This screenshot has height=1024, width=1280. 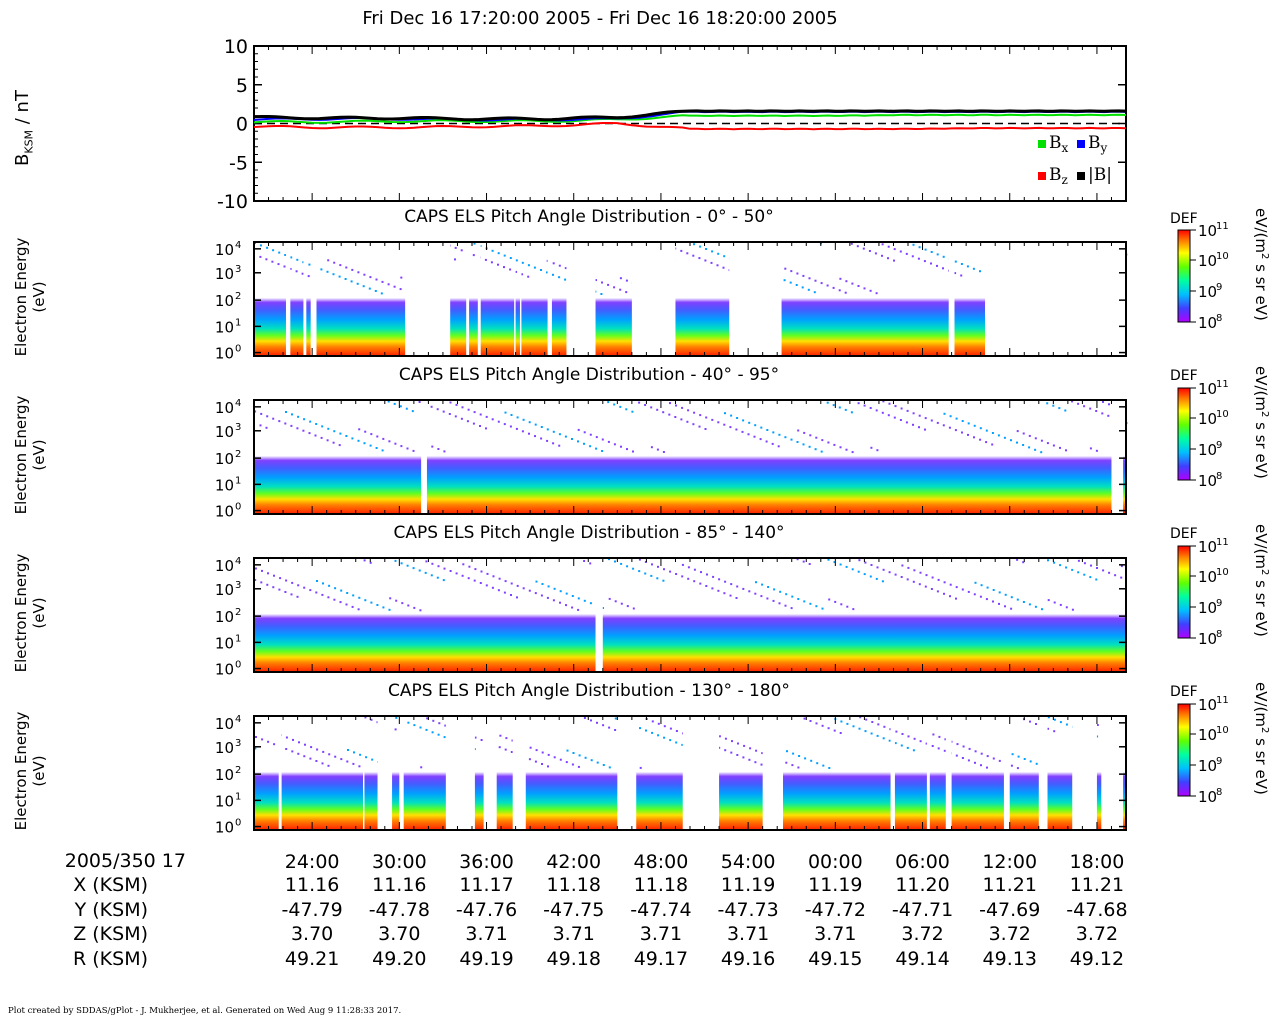 I want to click on colorbar-tick-exponent: 9, so click(x=1219, y=603).